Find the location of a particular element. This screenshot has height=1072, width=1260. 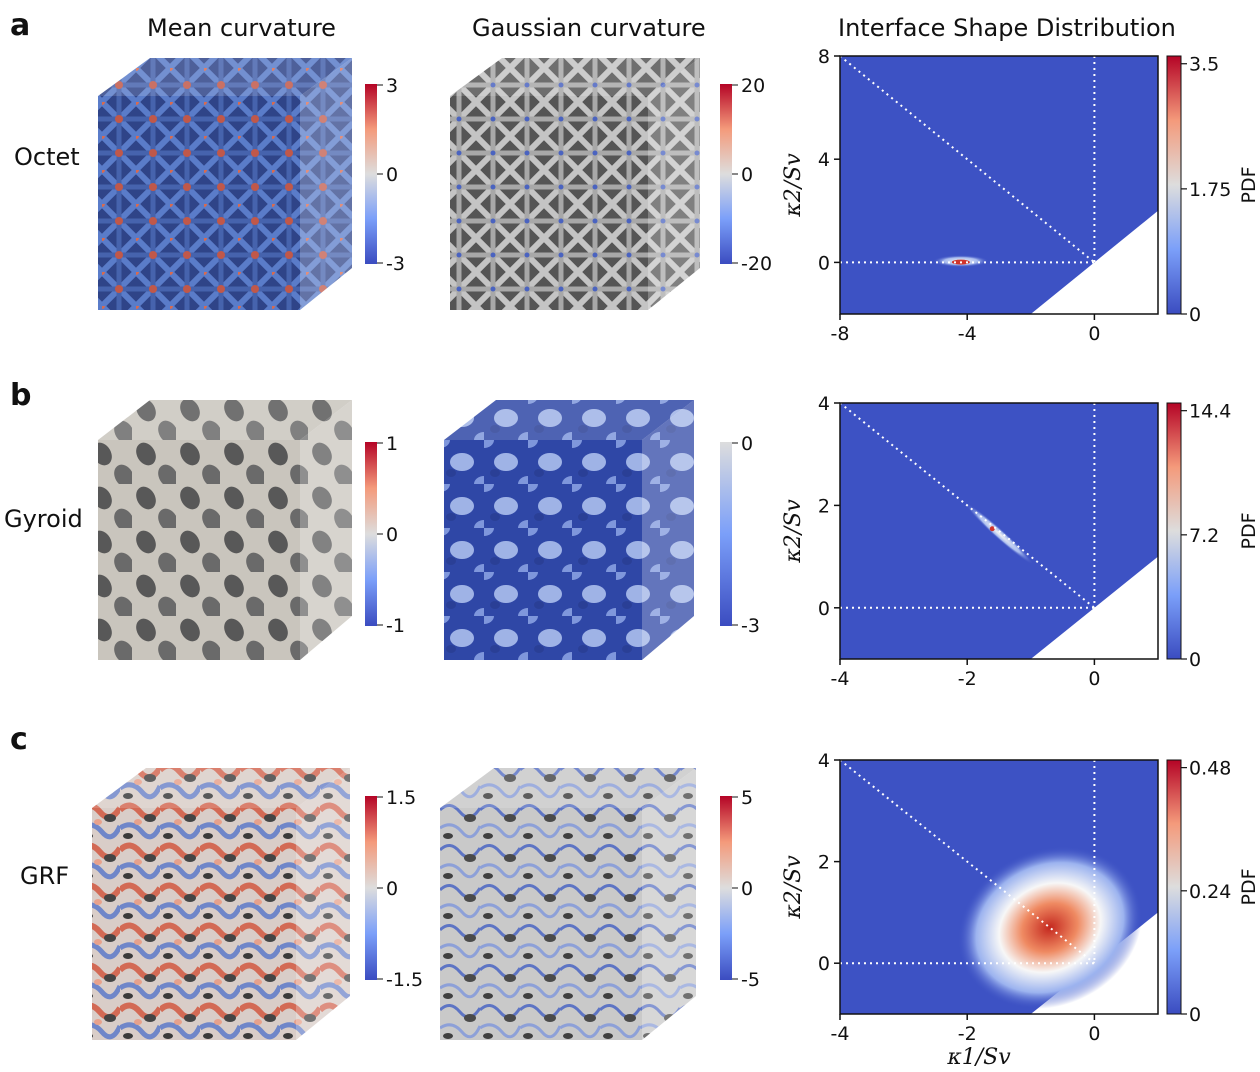

gyroid-gauss-colorbar: 0 -3 is located at coordinates (740, 535).